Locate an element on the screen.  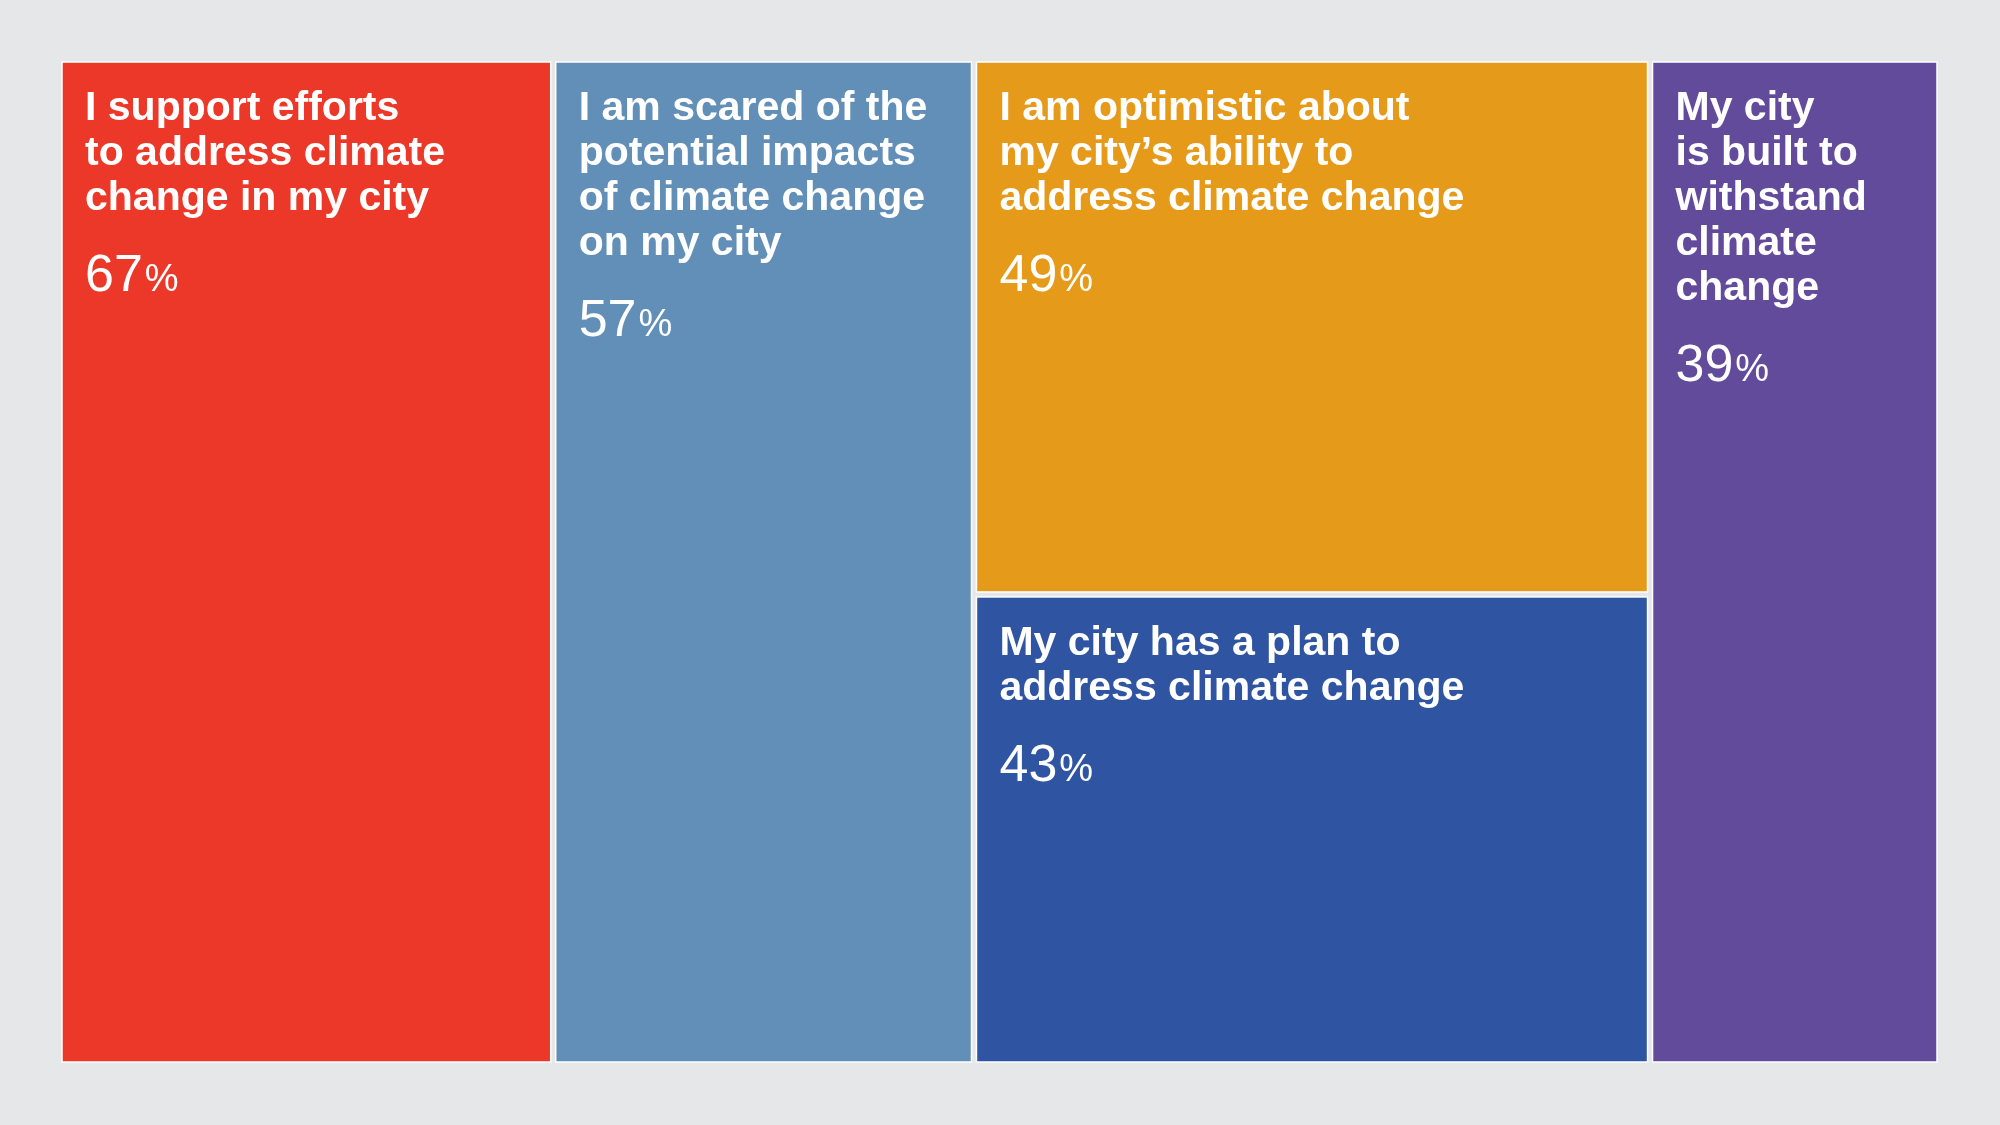
data-label: 67% is located at coordinates (132, 273).